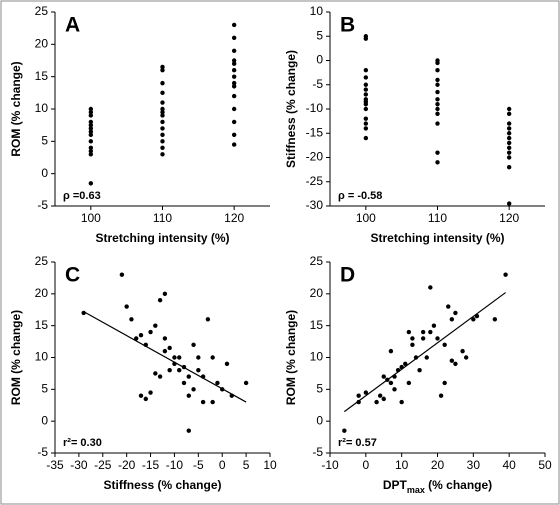  I want to click on y-axis-label: Stiffness (% change), so click(291, 109).